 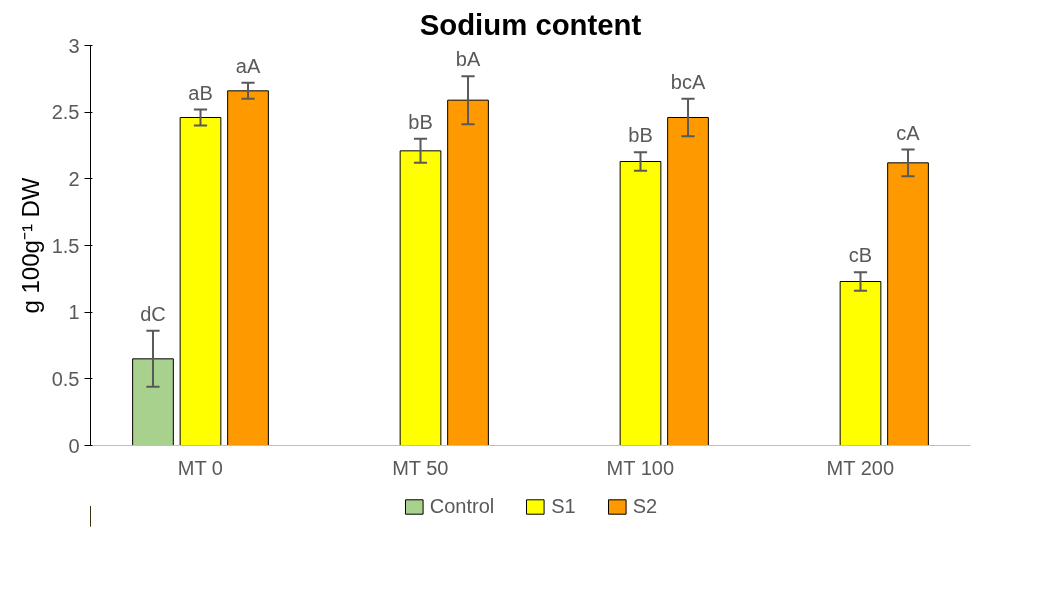 I want to click on y-tick-label: 2, so click(x=74, y=178).